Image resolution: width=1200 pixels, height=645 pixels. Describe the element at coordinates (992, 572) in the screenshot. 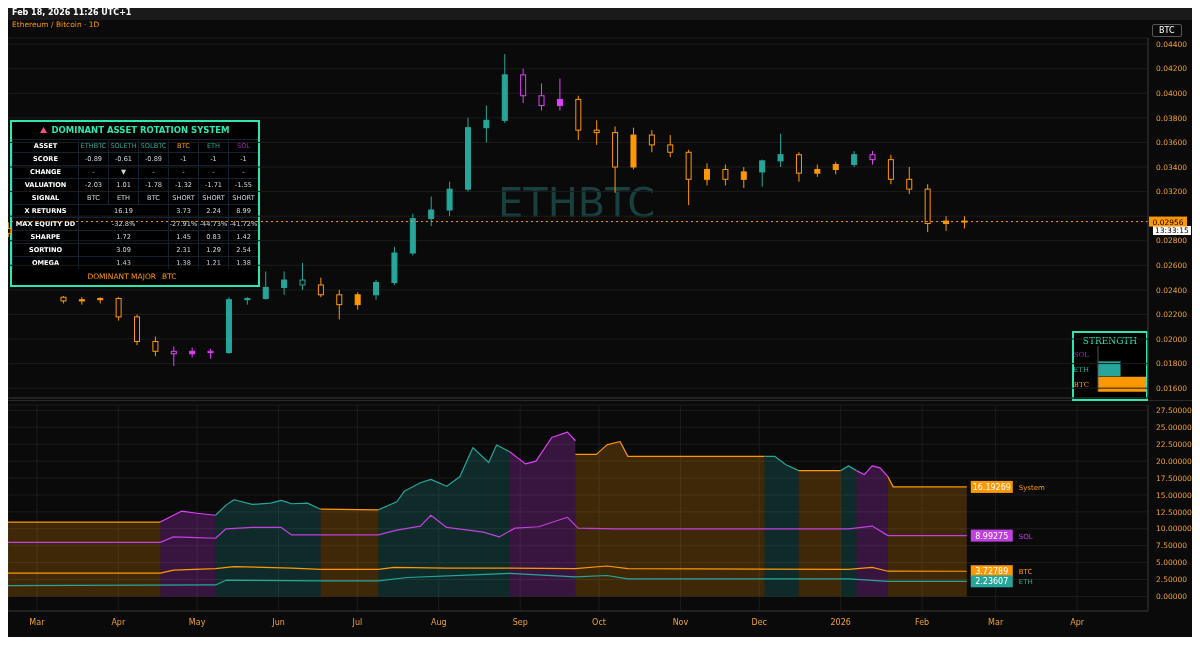

I see `data-label: 3.72789` at that location.